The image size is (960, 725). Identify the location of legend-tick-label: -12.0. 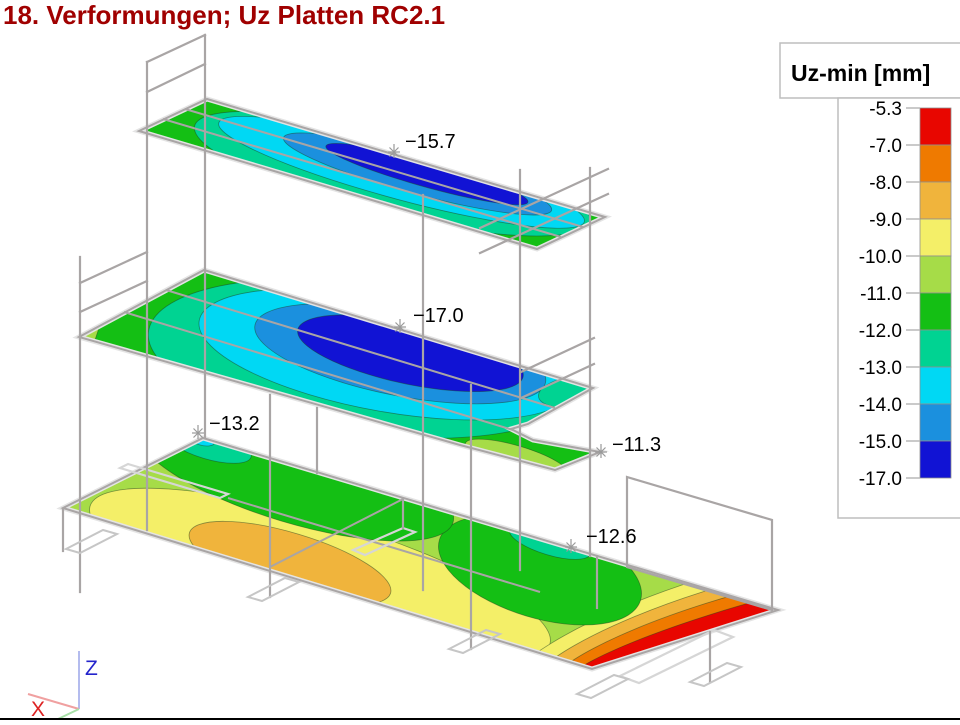
(880, 331).